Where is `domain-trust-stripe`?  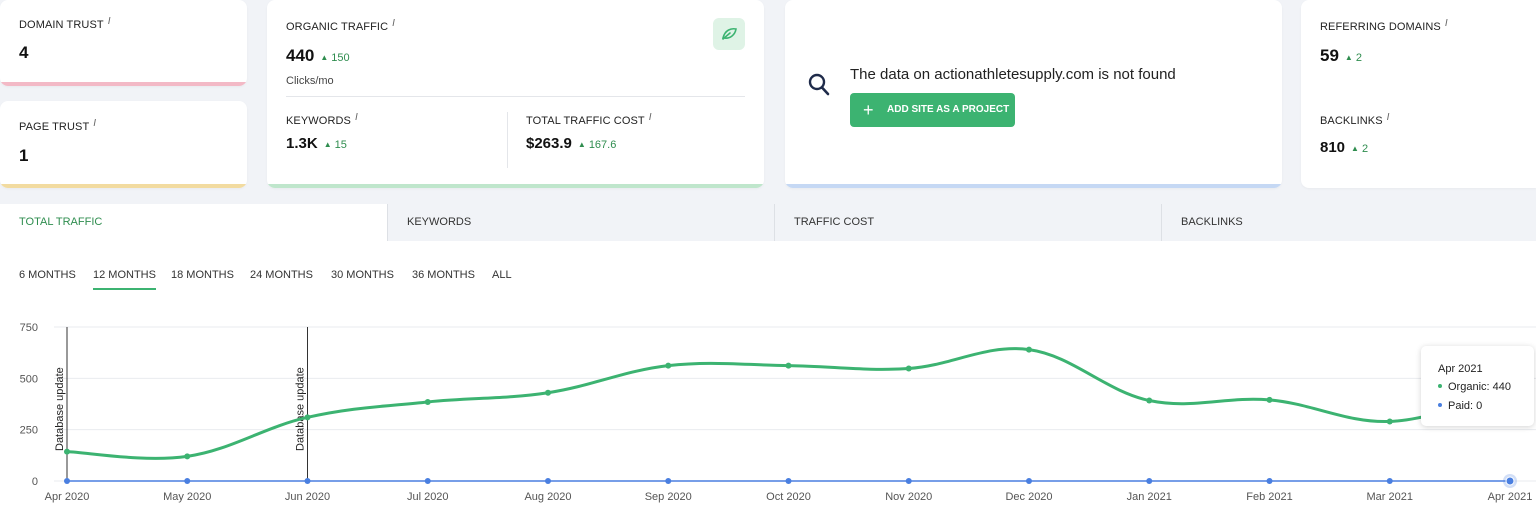 domain-trust-stripe is located at coordinates (123, 84).